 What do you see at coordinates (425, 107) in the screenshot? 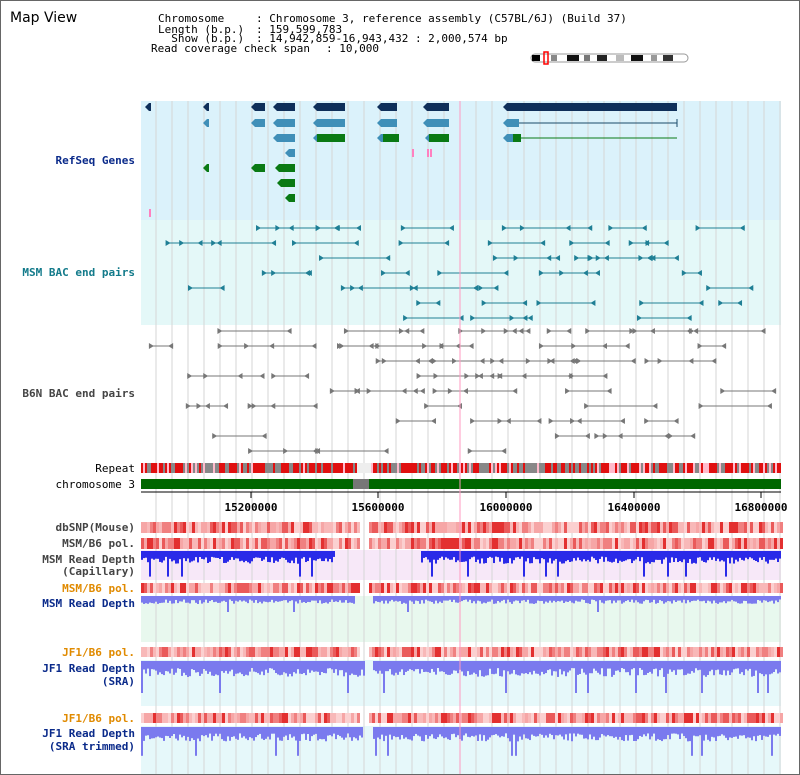
I see `gene-strand-arrow` at bounding box center [425, 107].